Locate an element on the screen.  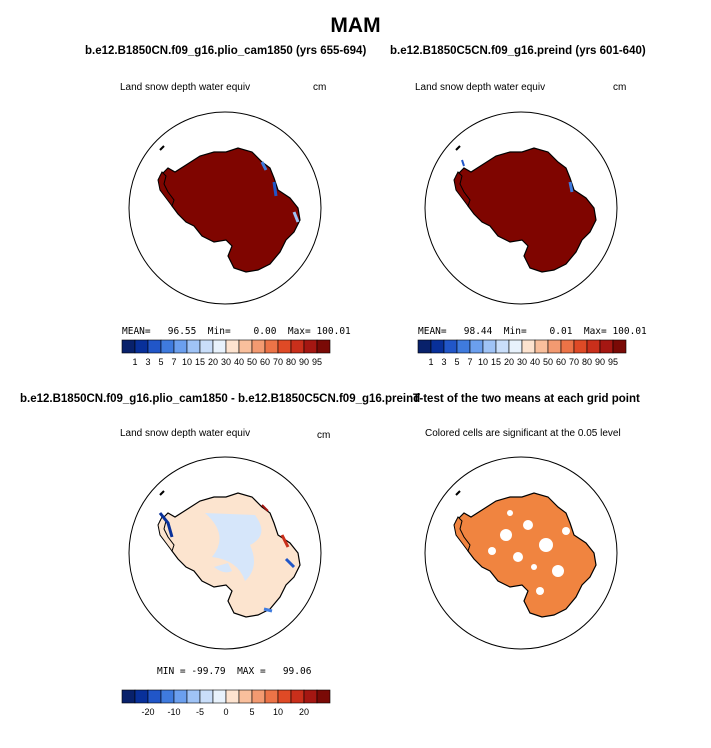
colorbar-tick-label: -10 is located at coordinates (173, 712).